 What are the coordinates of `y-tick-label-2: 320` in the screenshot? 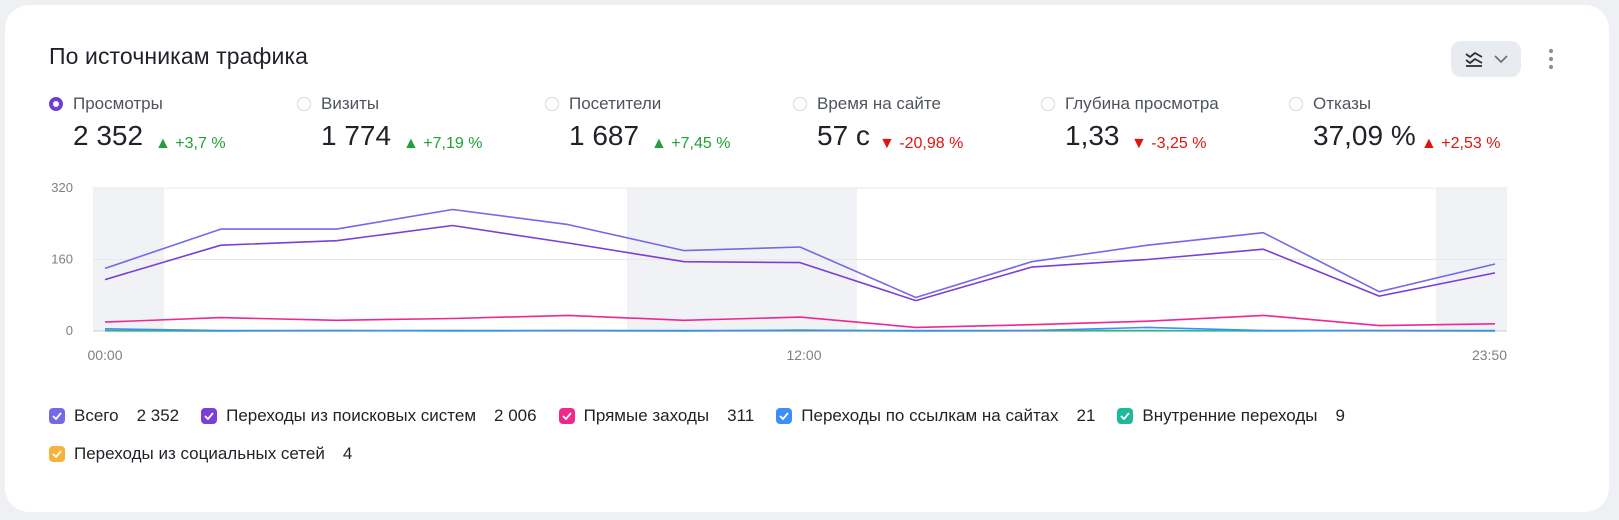 It's located at (62, 187).